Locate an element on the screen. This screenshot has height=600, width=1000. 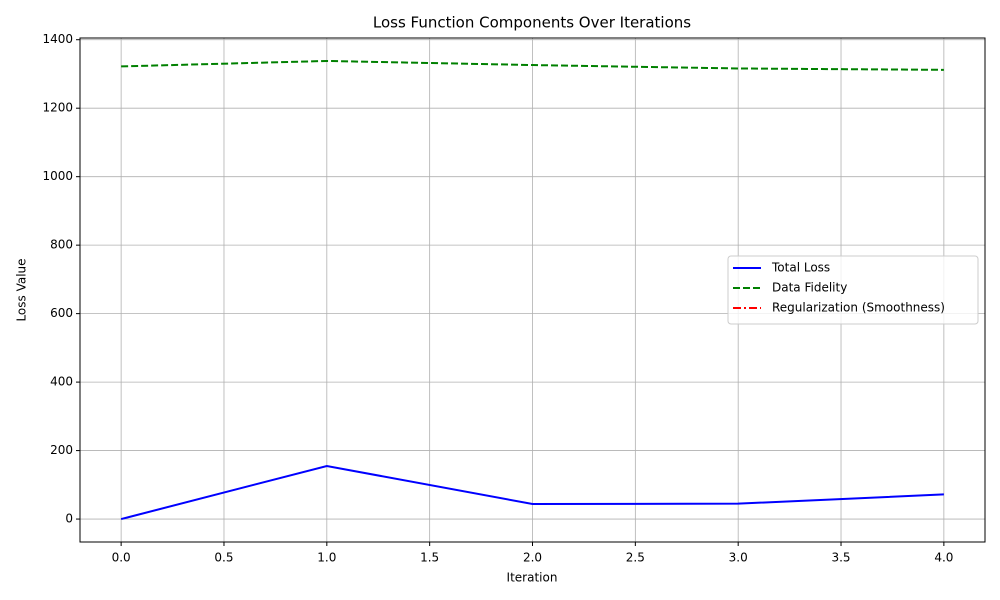
x-tick-label: 1.5 is located at coordinates (429, 558).